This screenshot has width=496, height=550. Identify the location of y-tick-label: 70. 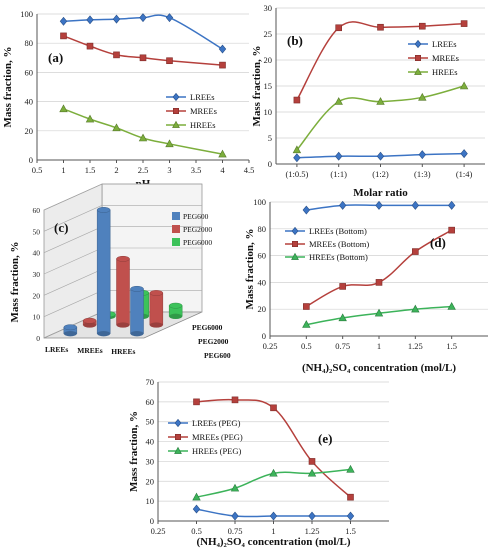
(150, 382).